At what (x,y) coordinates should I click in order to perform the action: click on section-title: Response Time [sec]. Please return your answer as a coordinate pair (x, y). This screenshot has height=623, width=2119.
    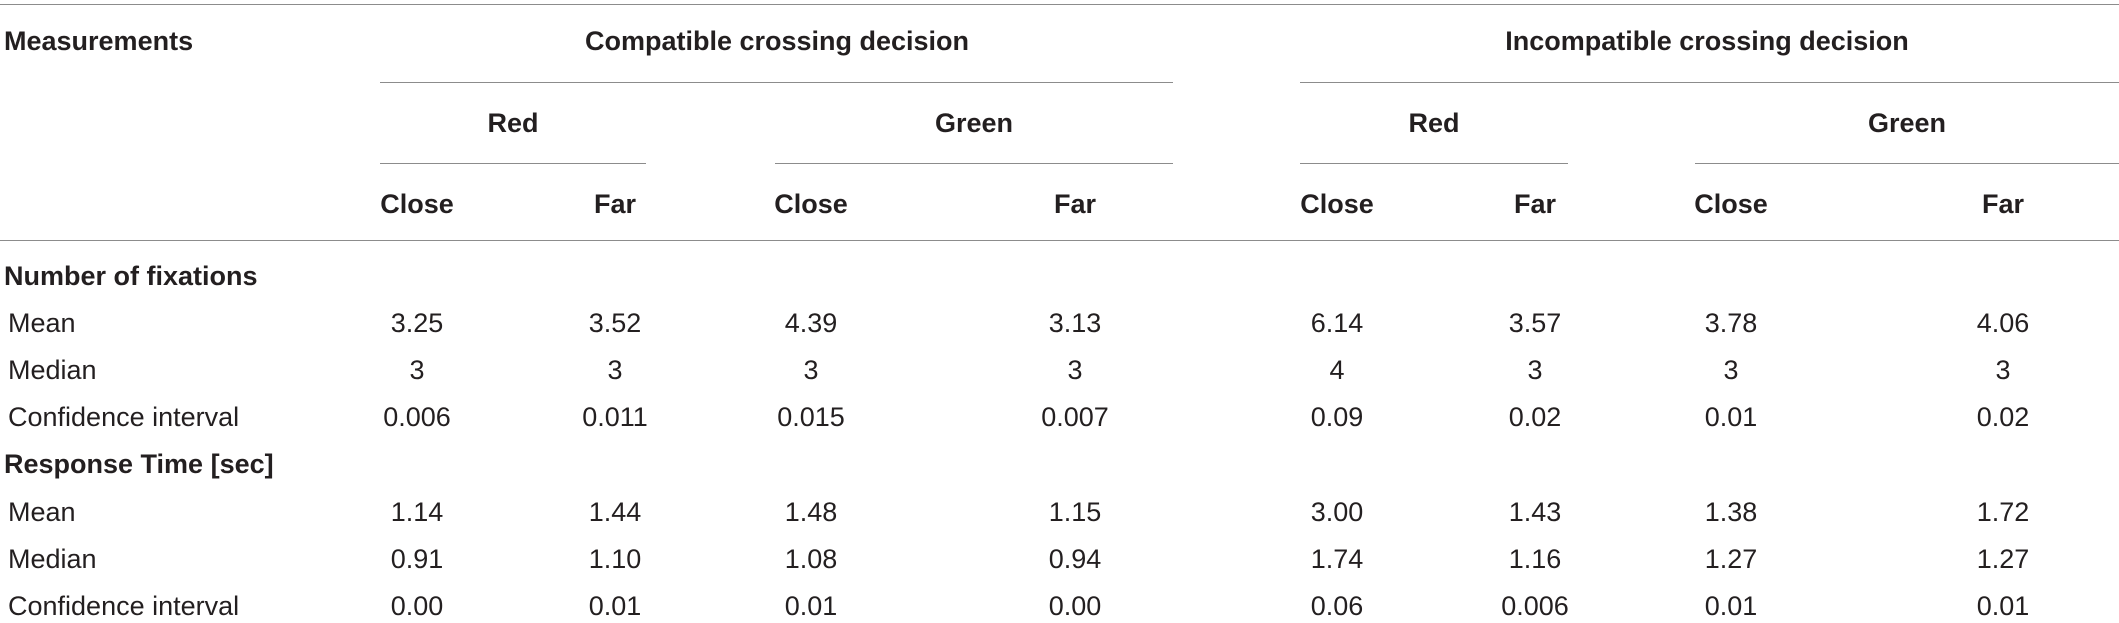
    Looking at the image, I should click on (139, 464).